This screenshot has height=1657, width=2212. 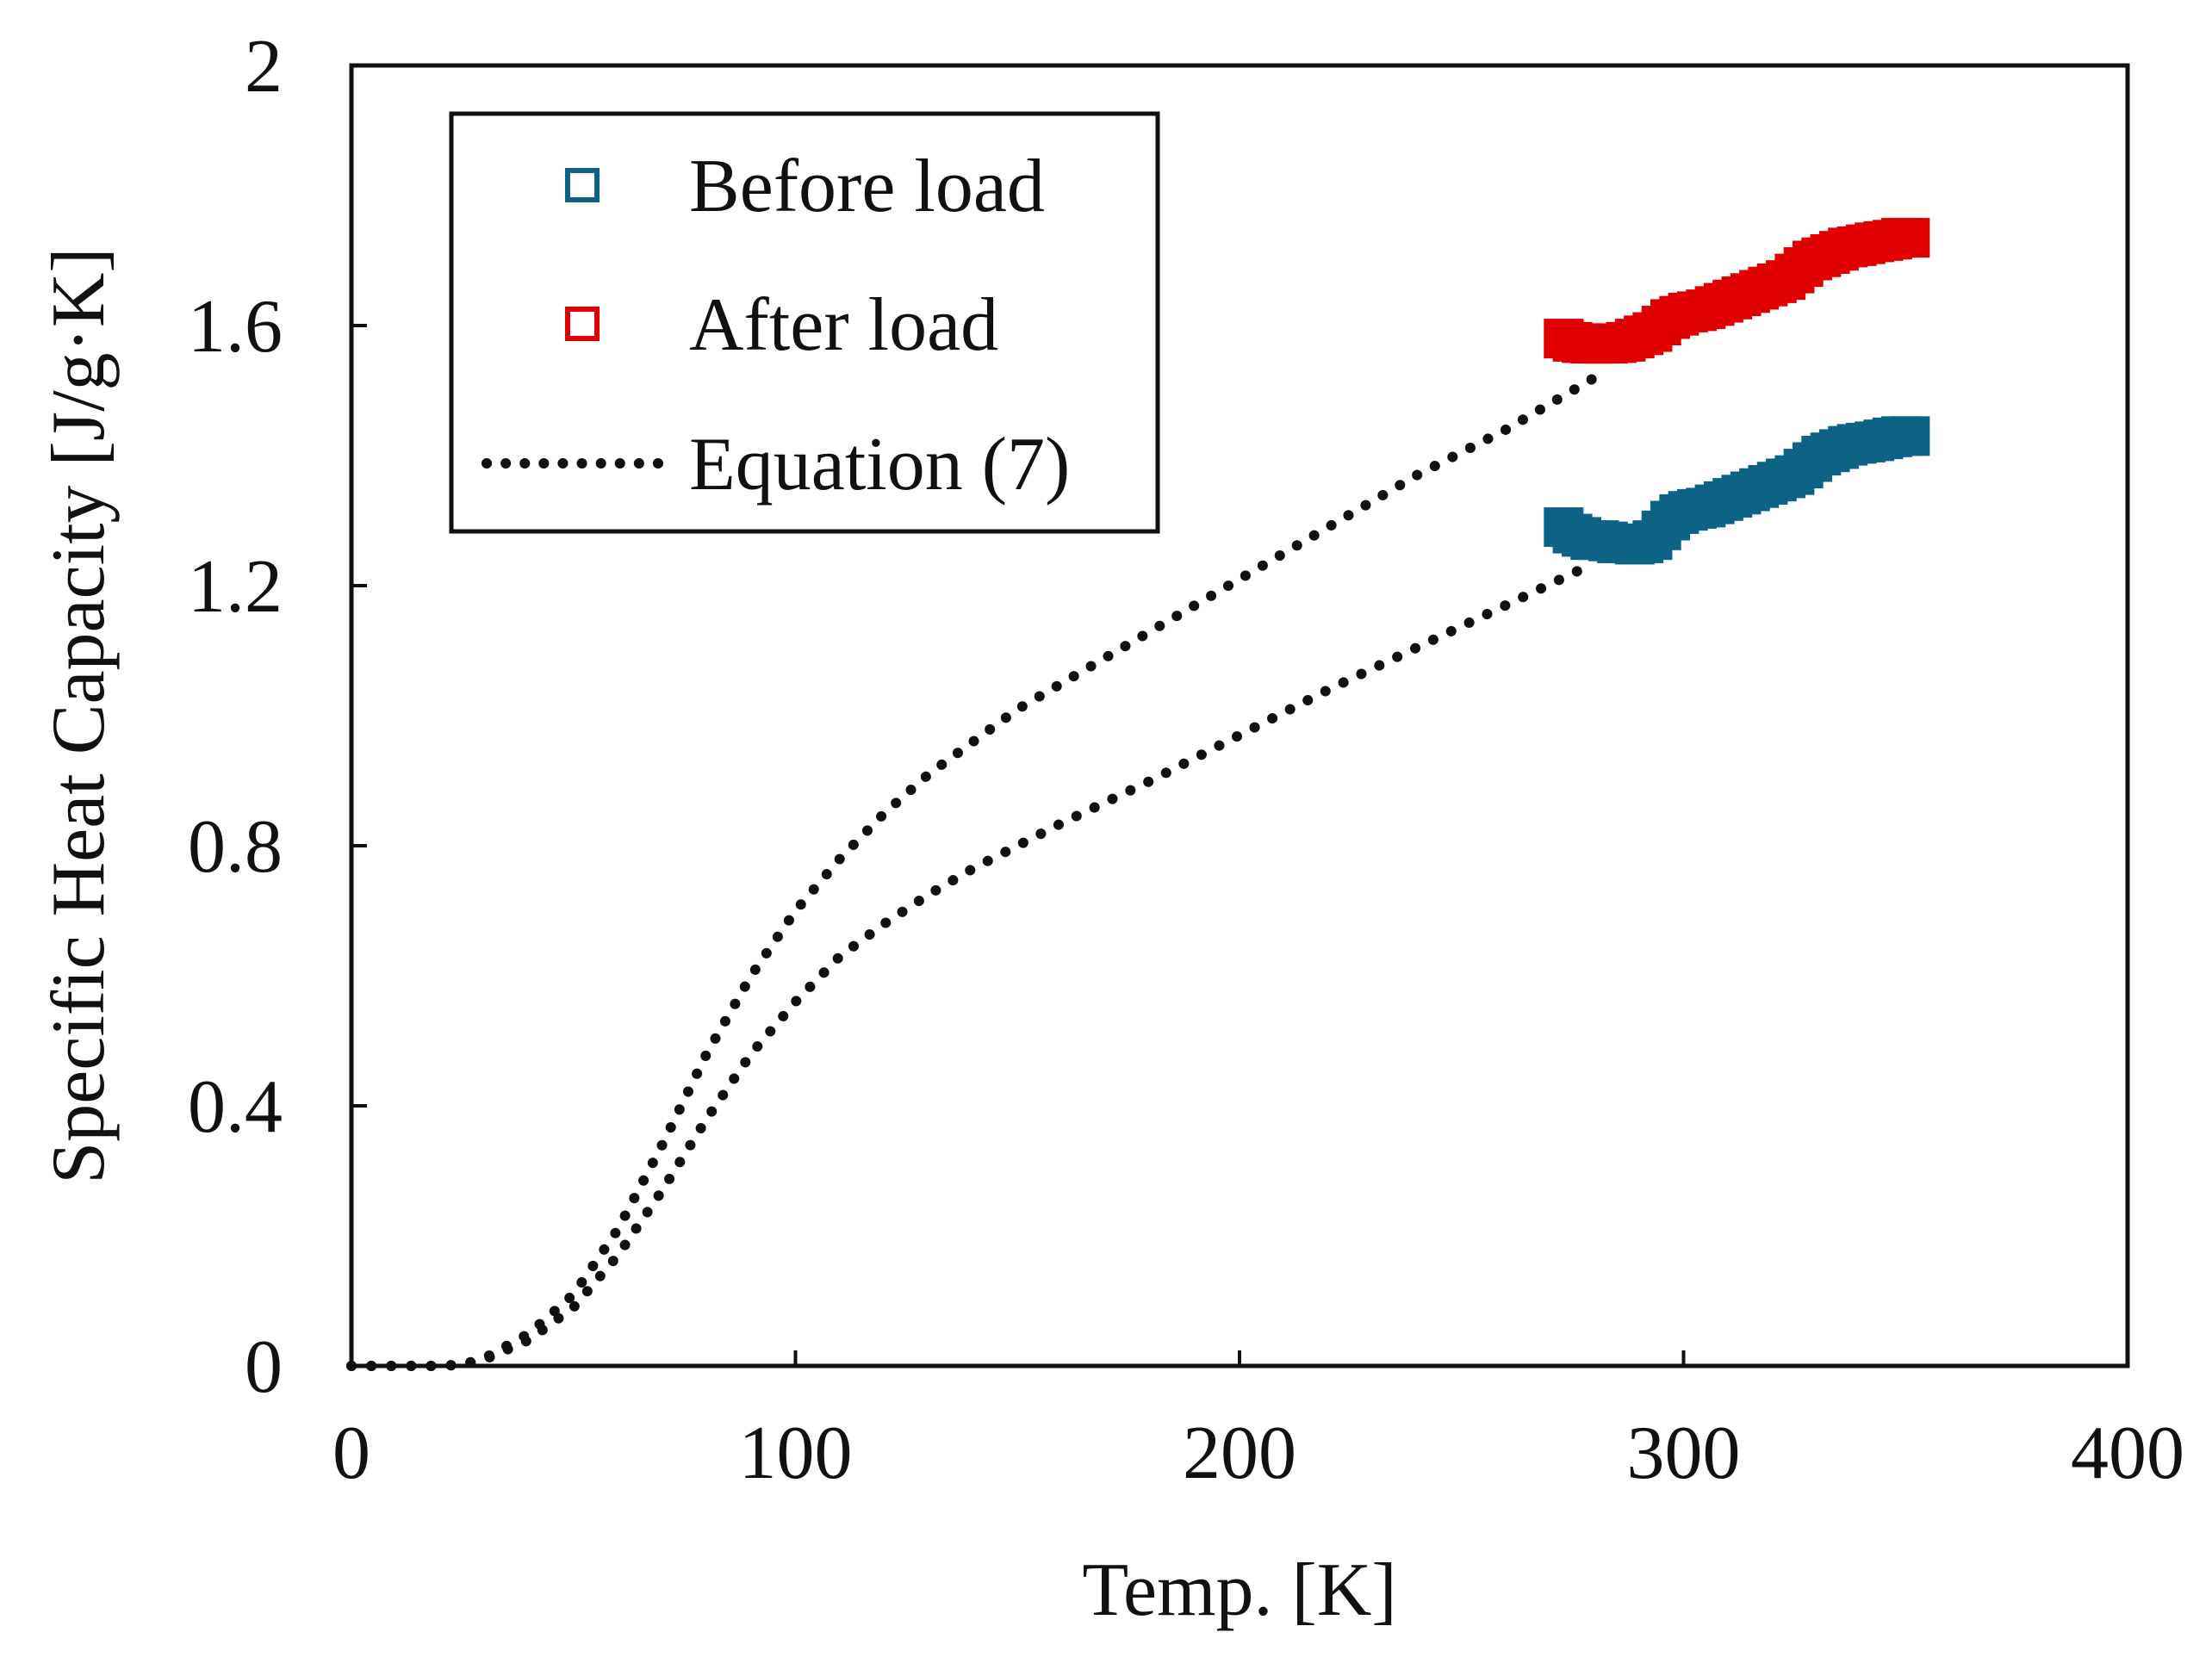 I want to click on x-tick-label: 400, so click(x=2127, y=1453).